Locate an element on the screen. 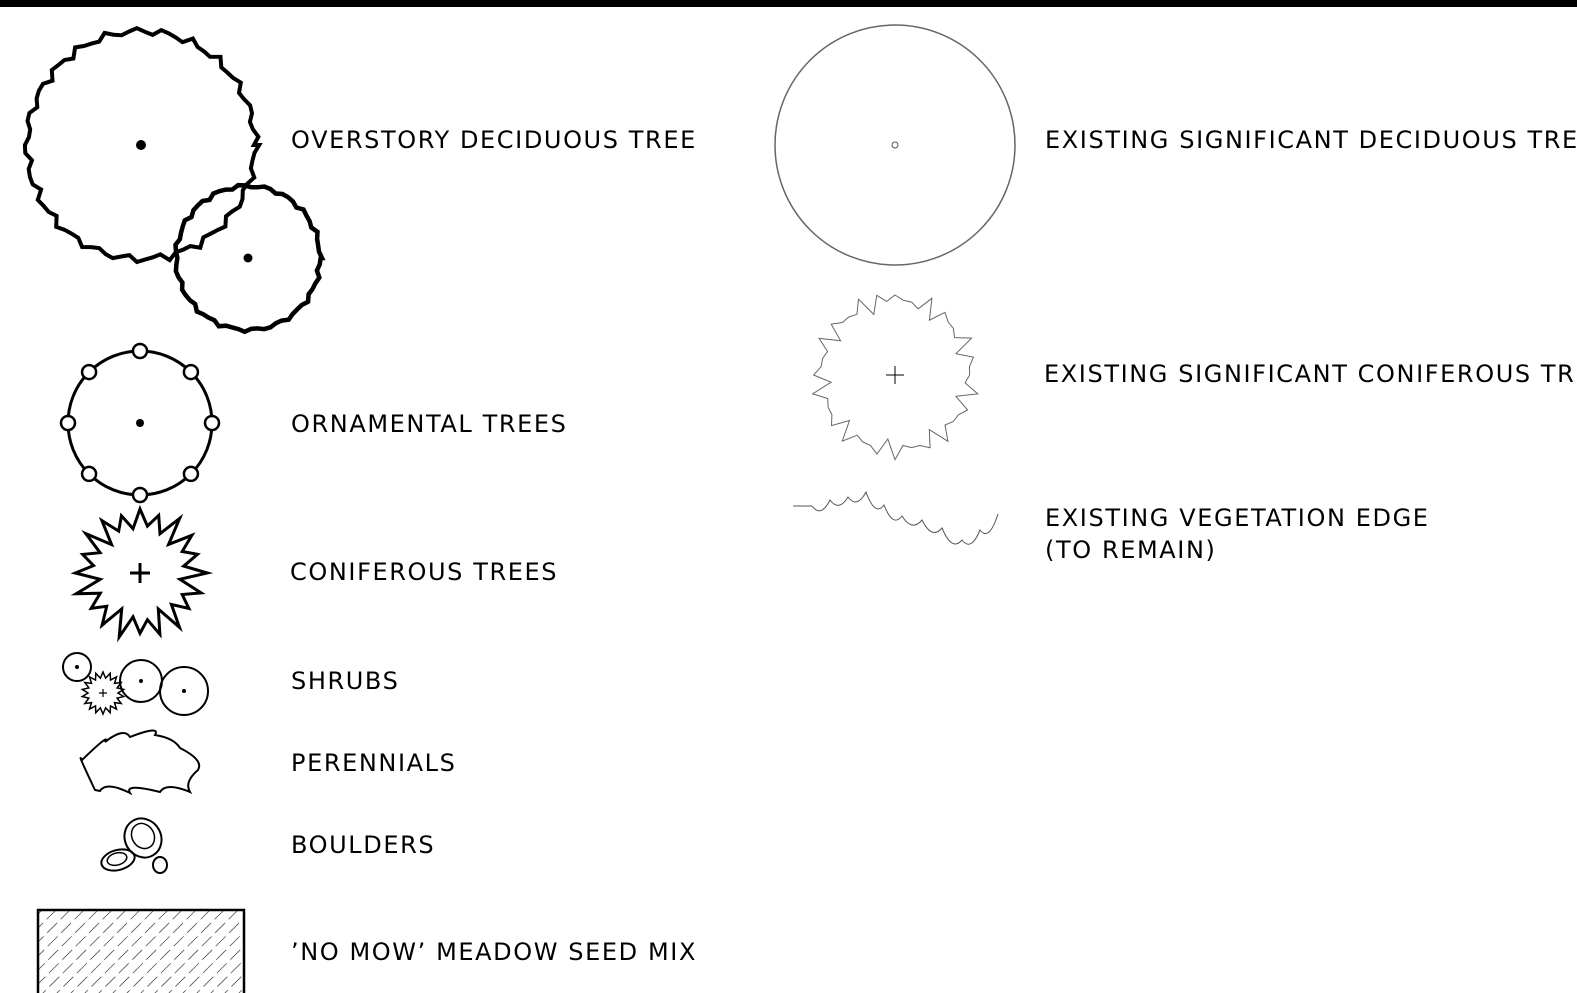 Image resolution: width=1577 pixels, height=993 pixels. label: (TO REMAIN) is located at coordinates (1131, 550).